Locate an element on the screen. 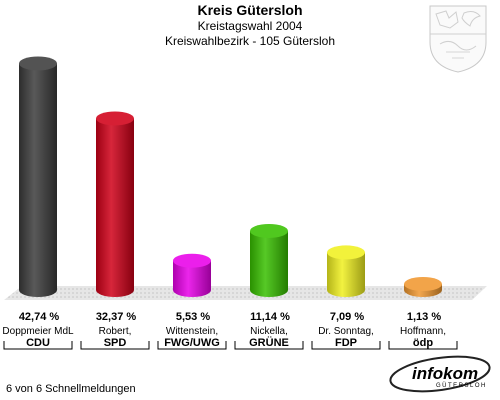 This screenshot has height=400, width=500. party-label: GRÜNE is located at coordinates (269, 342).